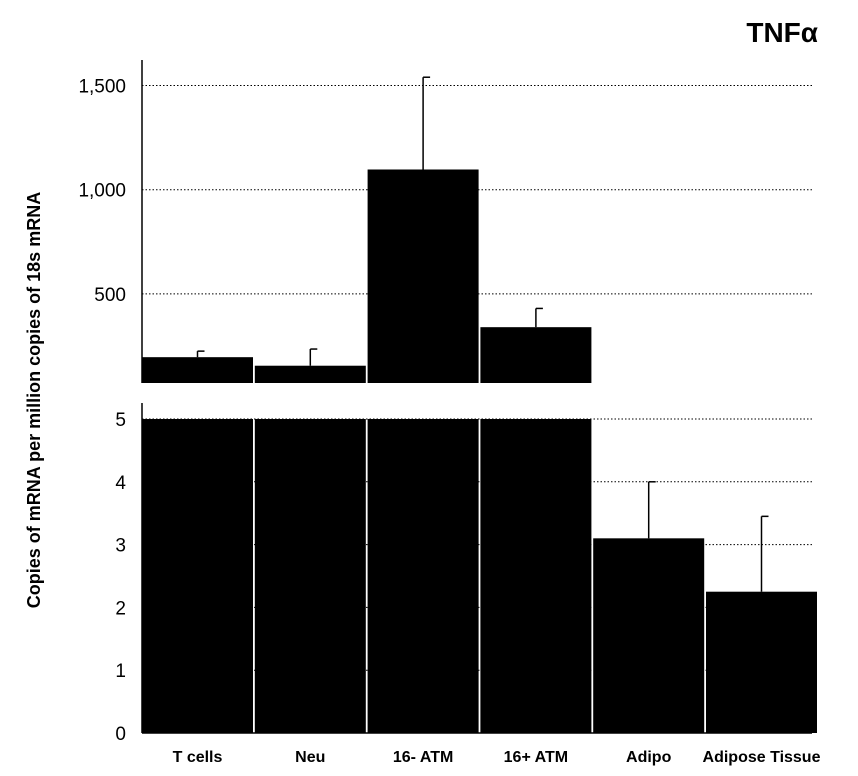 Image resolution: width=858 pixels, height=776 pixels. I want to click on lower-y-tick-label: 0, so click(120, 734).